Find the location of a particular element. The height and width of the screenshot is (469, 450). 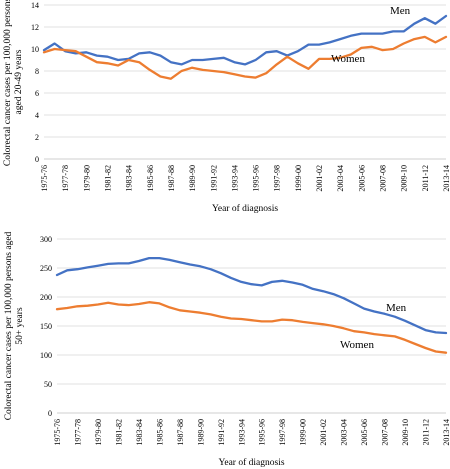

series-label-men: Men is located at coordinates (400, 11).